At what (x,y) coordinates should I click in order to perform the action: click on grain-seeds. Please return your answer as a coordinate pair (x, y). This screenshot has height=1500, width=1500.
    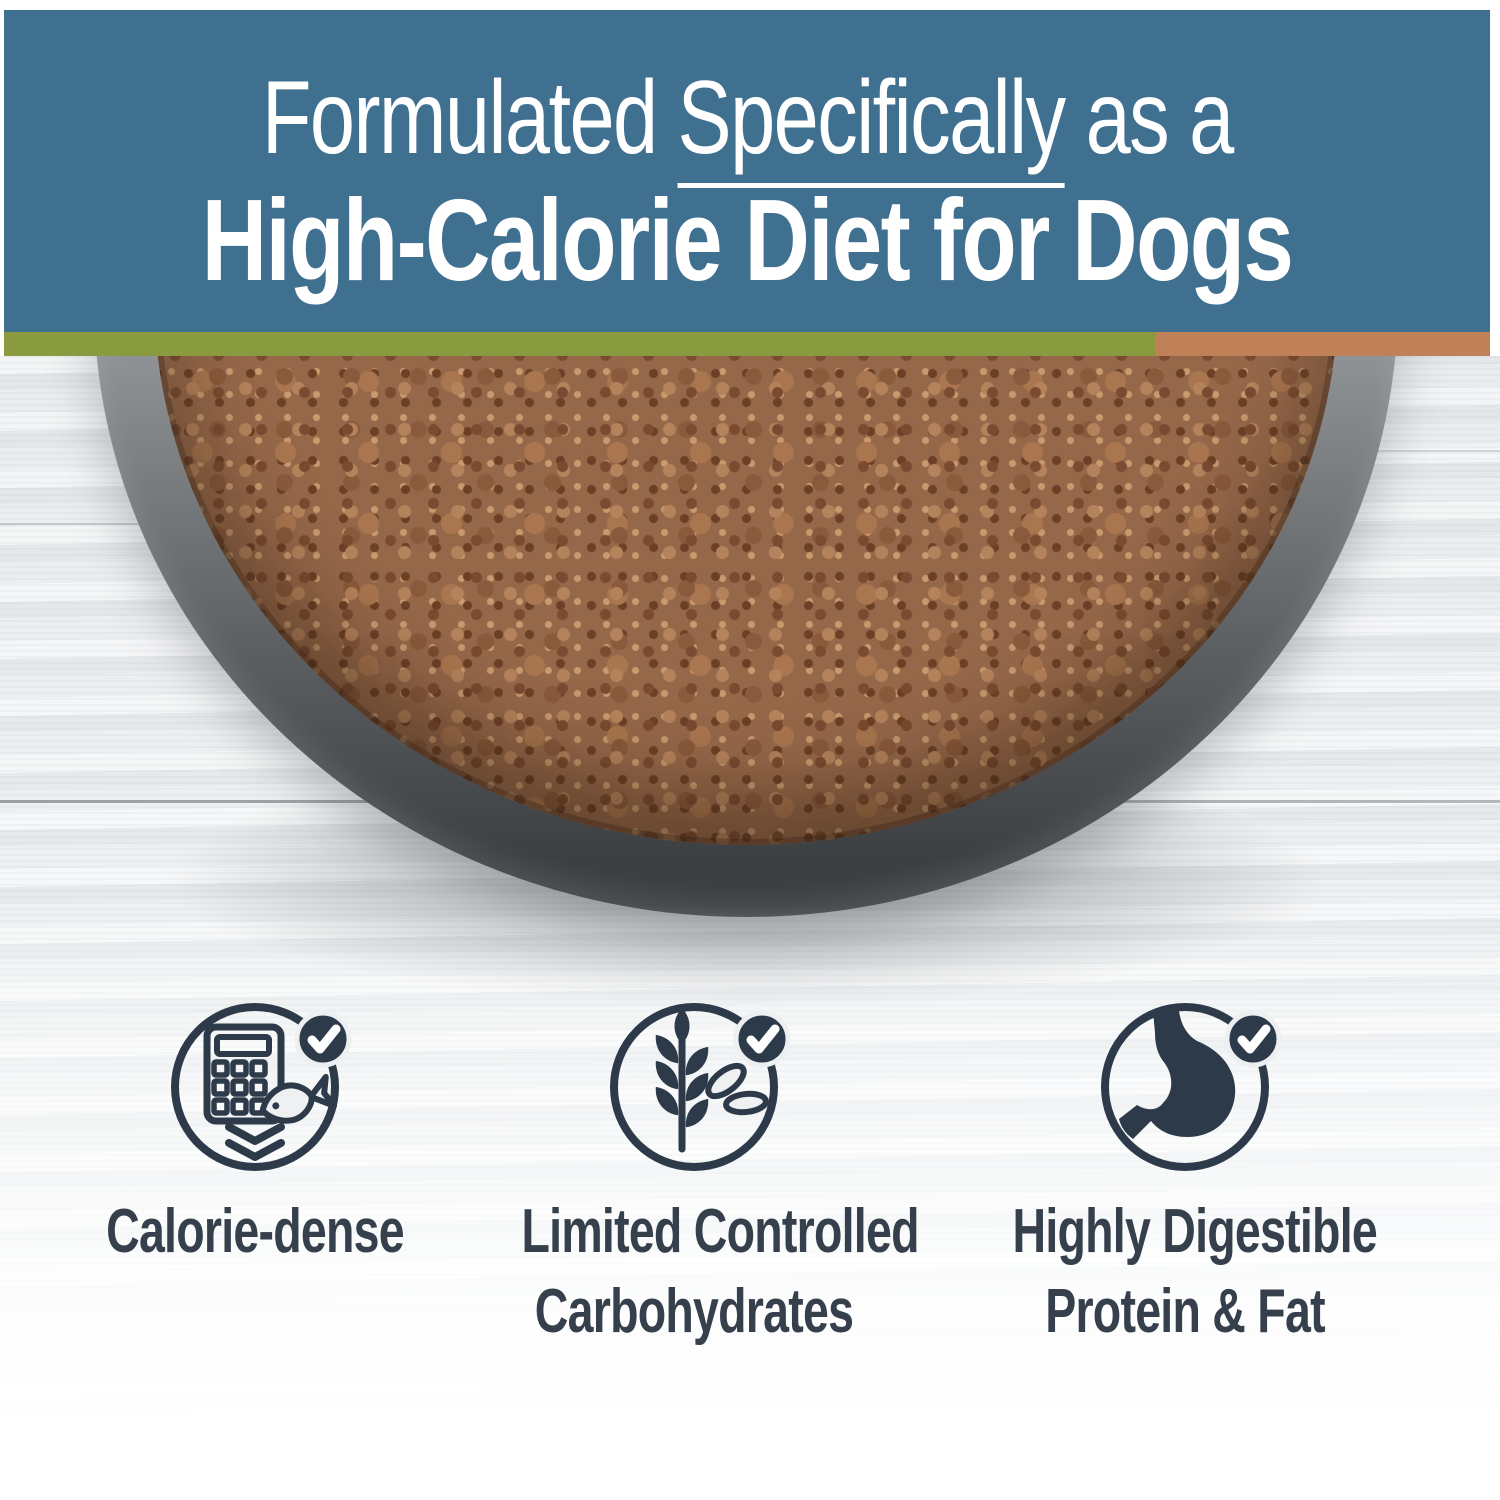
    Looking at the image, I should click on (737, 1089).